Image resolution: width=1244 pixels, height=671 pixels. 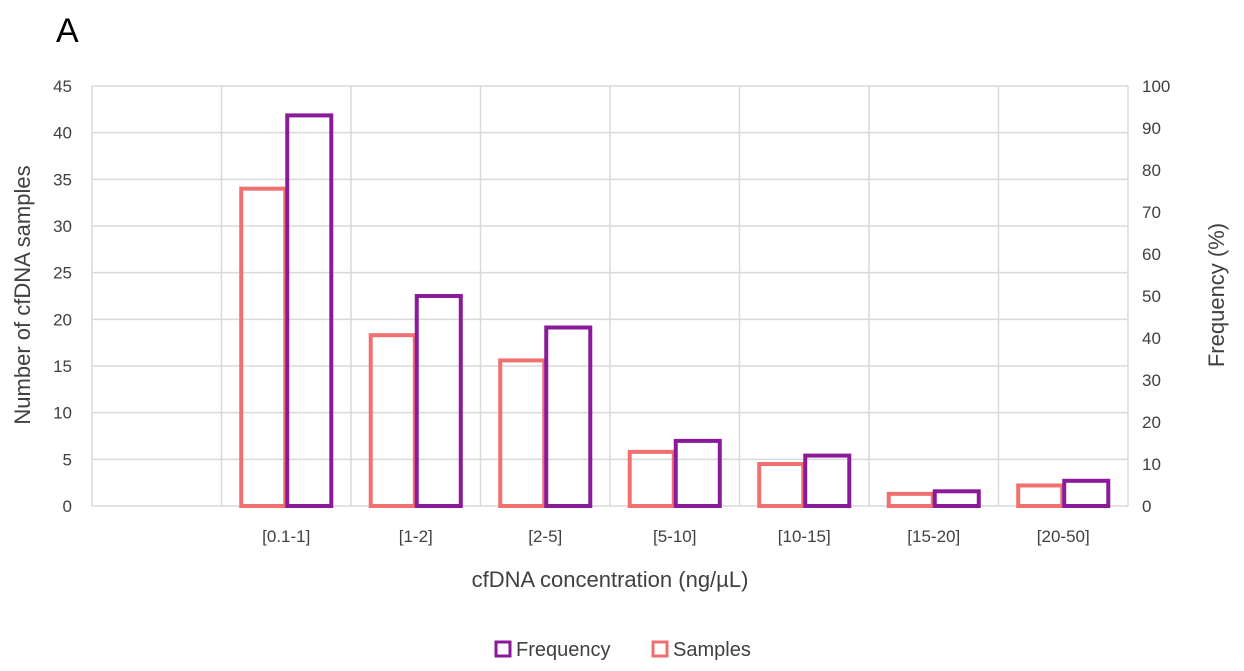 What do you see at coordinates (62, 413) in the screenshot?
I see `y-tick-label: 10` at bounding box center [62, 413].